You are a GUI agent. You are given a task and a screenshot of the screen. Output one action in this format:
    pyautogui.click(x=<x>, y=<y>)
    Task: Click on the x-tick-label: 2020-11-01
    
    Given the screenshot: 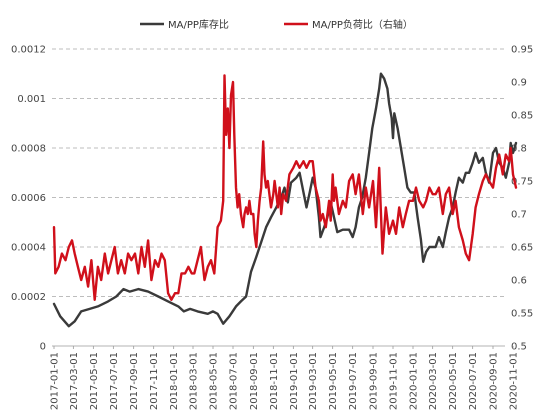 What is the action you would take?
    pyautogui.click(x=514, y=381)
    